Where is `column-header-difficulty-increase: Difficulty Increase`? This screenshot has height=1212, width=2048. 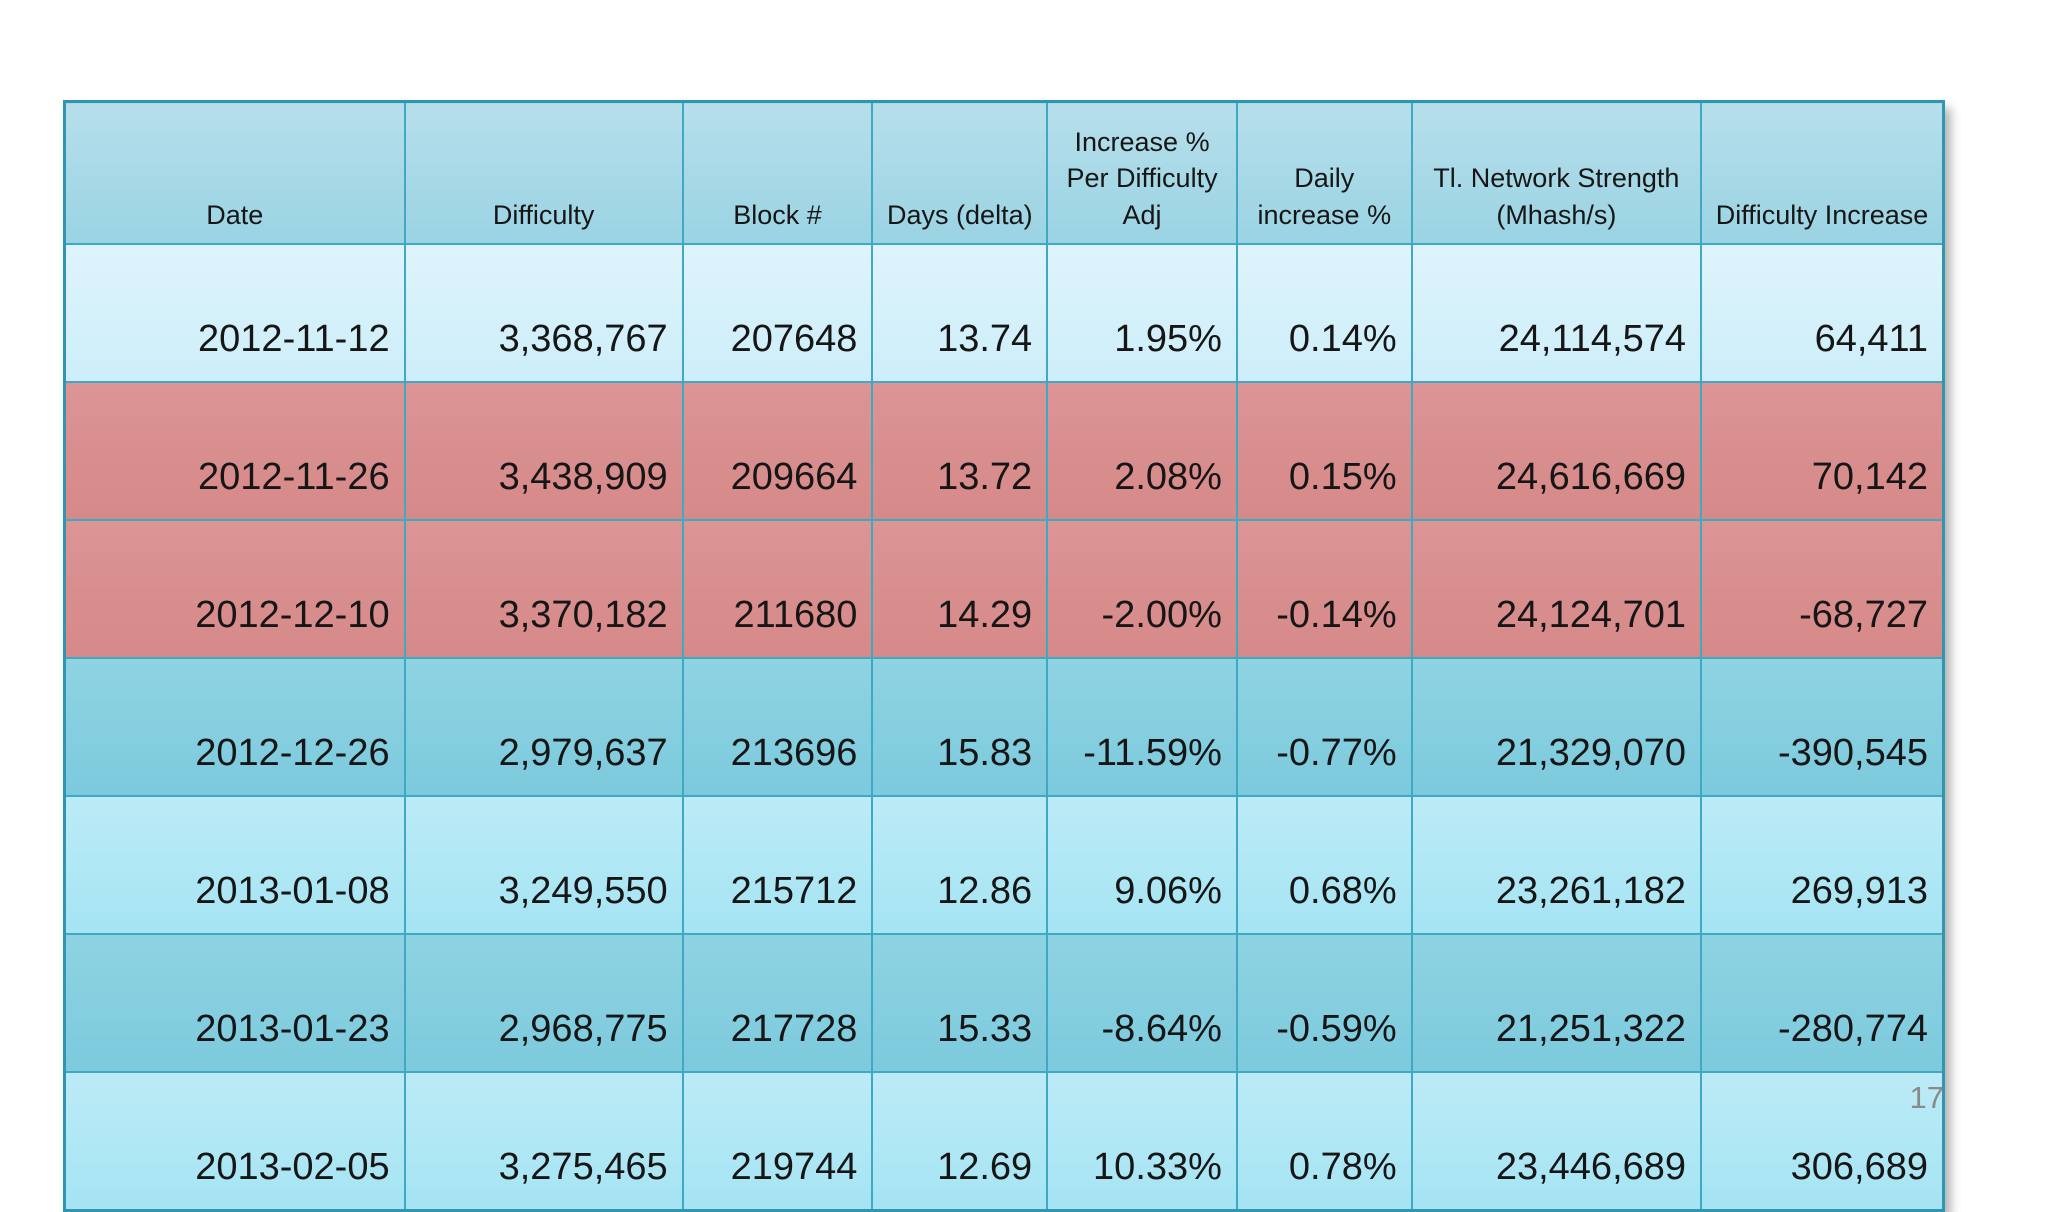
column-header-difficulty-increase: Difficulty Increase is located at coordinates (1822, 172).